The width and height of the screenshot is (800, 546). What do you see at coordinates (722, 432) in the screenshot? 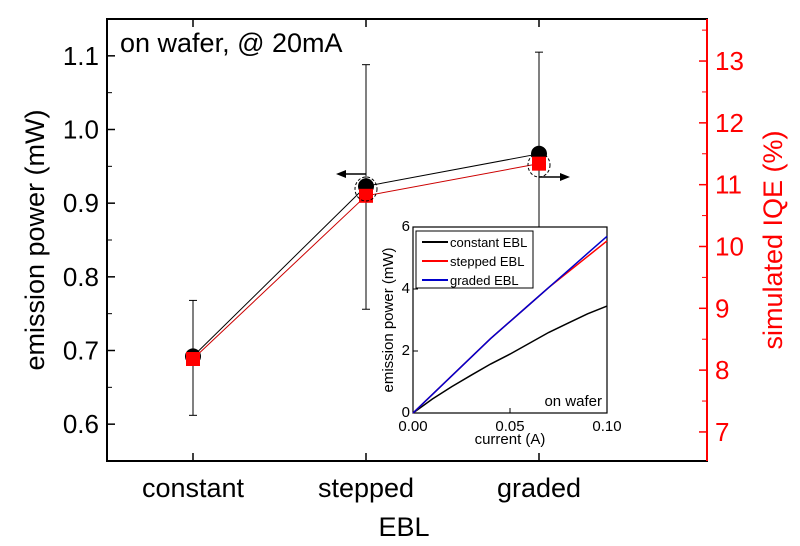
I see `y-tick-label-right: 7` at bounding box center [722, 432].